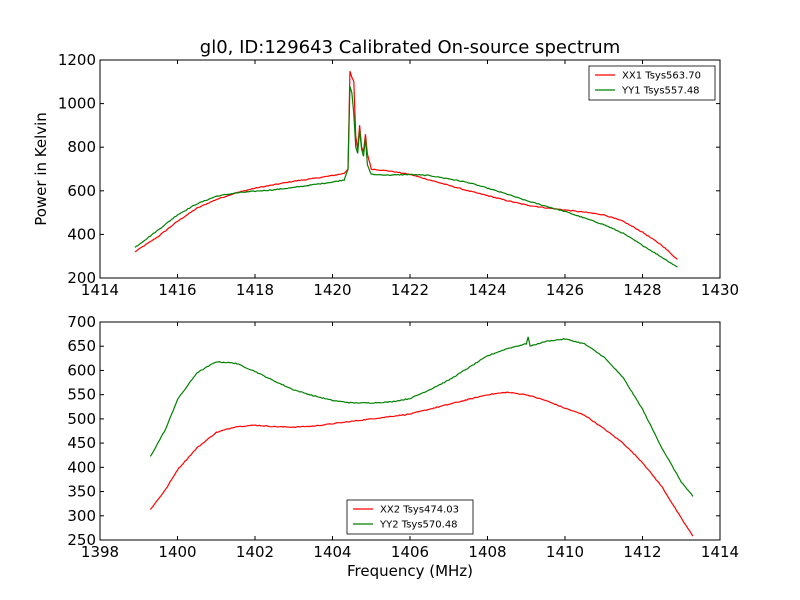  What do you see at coordinates (332, 552) in the screenshot?
I see `x-tick-label: 1404` at bounding box center [332, 552].